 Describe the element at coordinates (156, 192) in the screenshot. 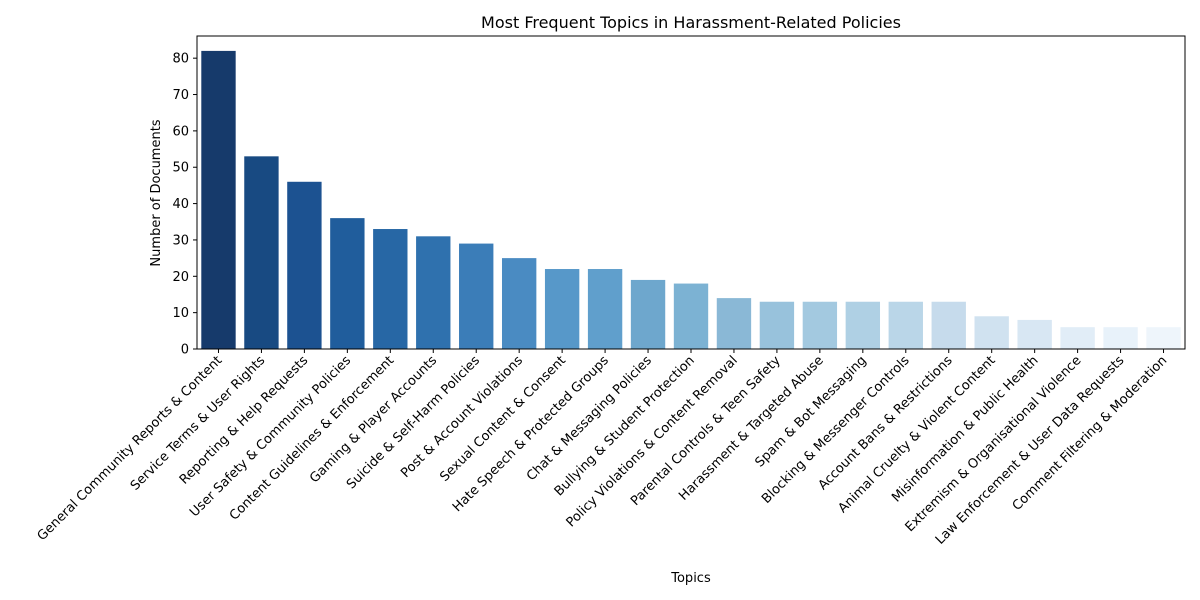

I see `y-axis-label: Number of Documents` at that location.